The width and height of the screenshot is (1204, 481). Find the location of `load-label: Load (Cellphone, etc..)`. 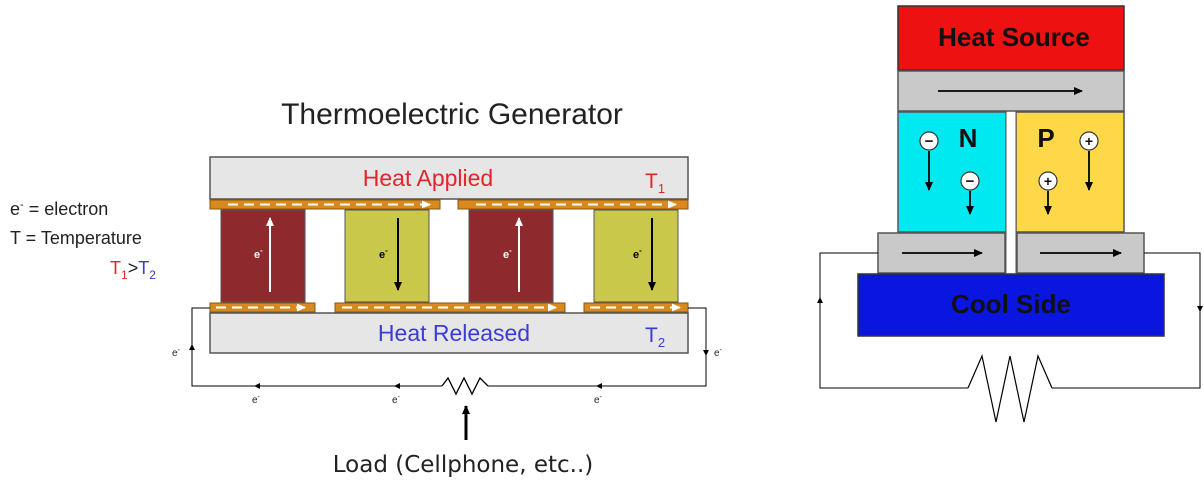

load-label: Load (Cellphone, etc..) is located at coordinates (463, 465).